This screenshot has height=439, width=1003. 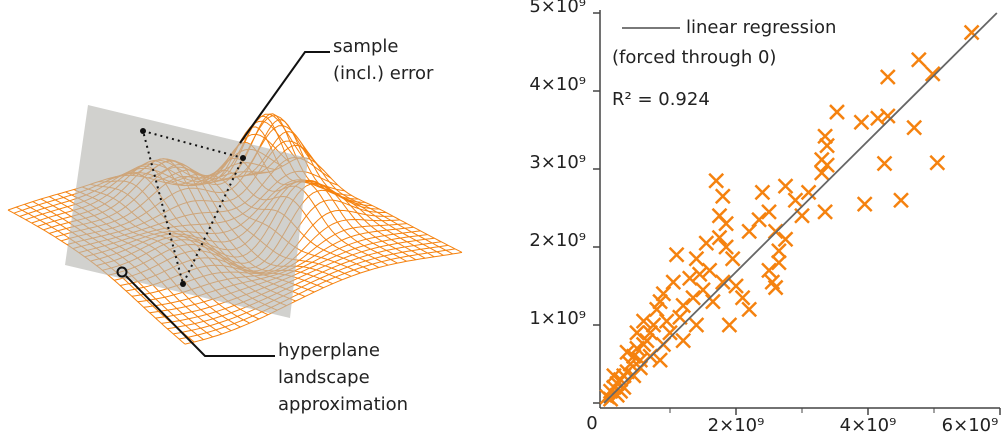 What do you see at coordinates (557, 318) in the screenshot?
I see `y-tick-label: 1×10⁹` at bounding box center [557, 318].